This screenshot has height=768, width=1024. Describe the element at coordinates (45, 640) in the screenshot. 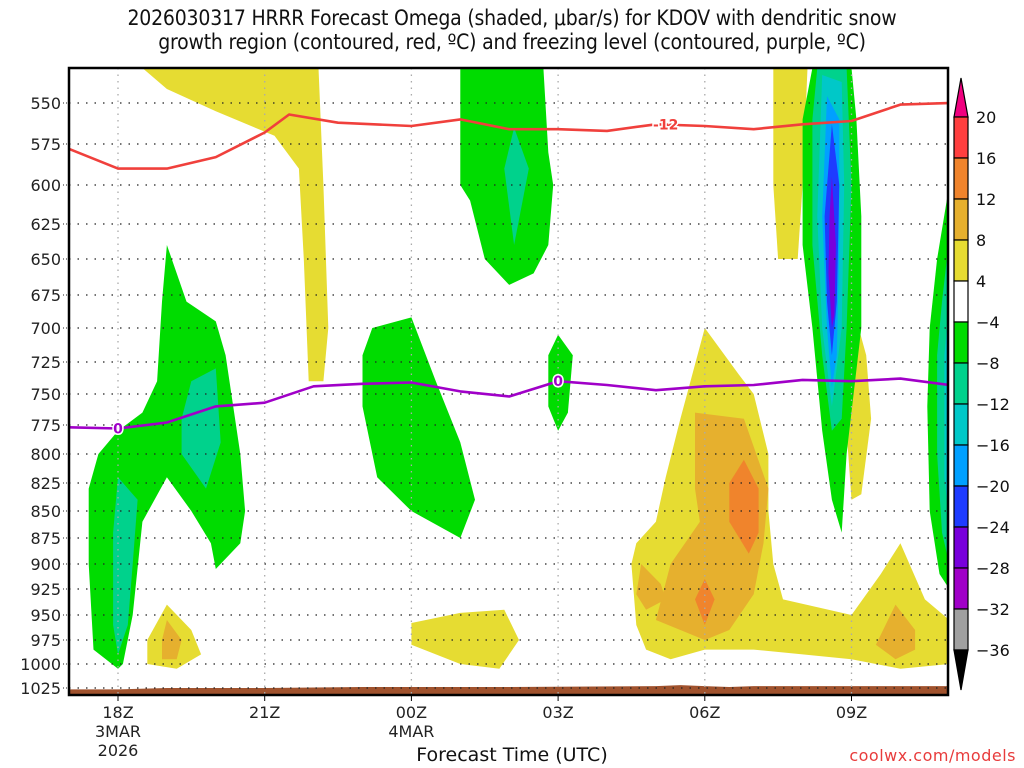

I see `y-tick-975: 975` at that location.